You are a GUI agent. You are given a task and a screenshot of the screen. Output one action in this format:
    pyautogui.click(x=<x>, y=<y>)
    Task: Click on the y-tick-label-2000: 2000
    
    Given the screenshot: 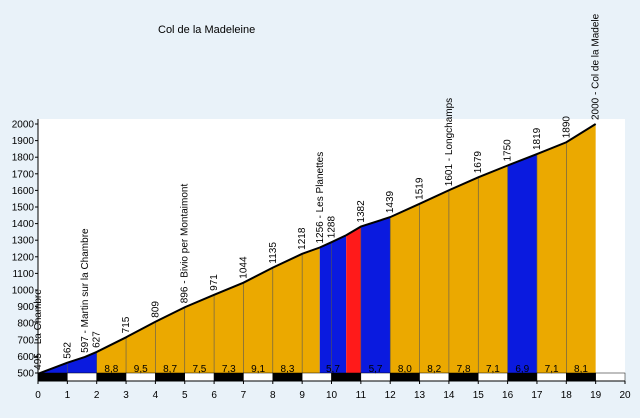 What is the action you would take?
    pyautogui.click(x=23, y=125)
    